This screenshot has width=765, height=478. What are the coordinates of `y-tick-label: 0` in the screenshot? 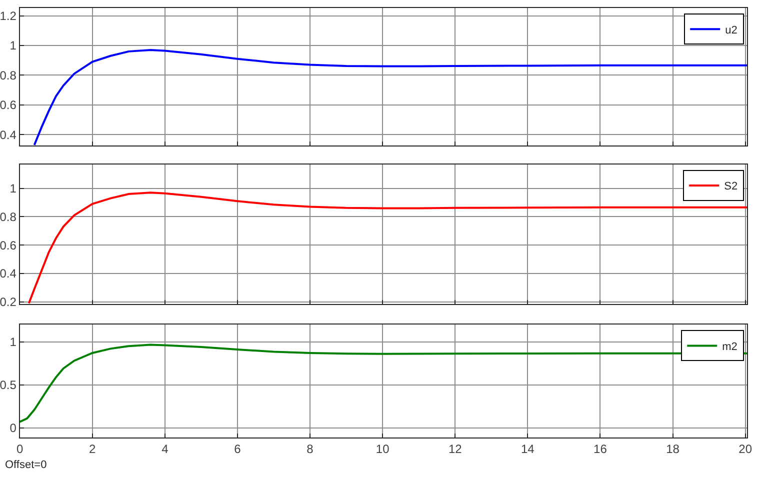 It's located at (13, 428).